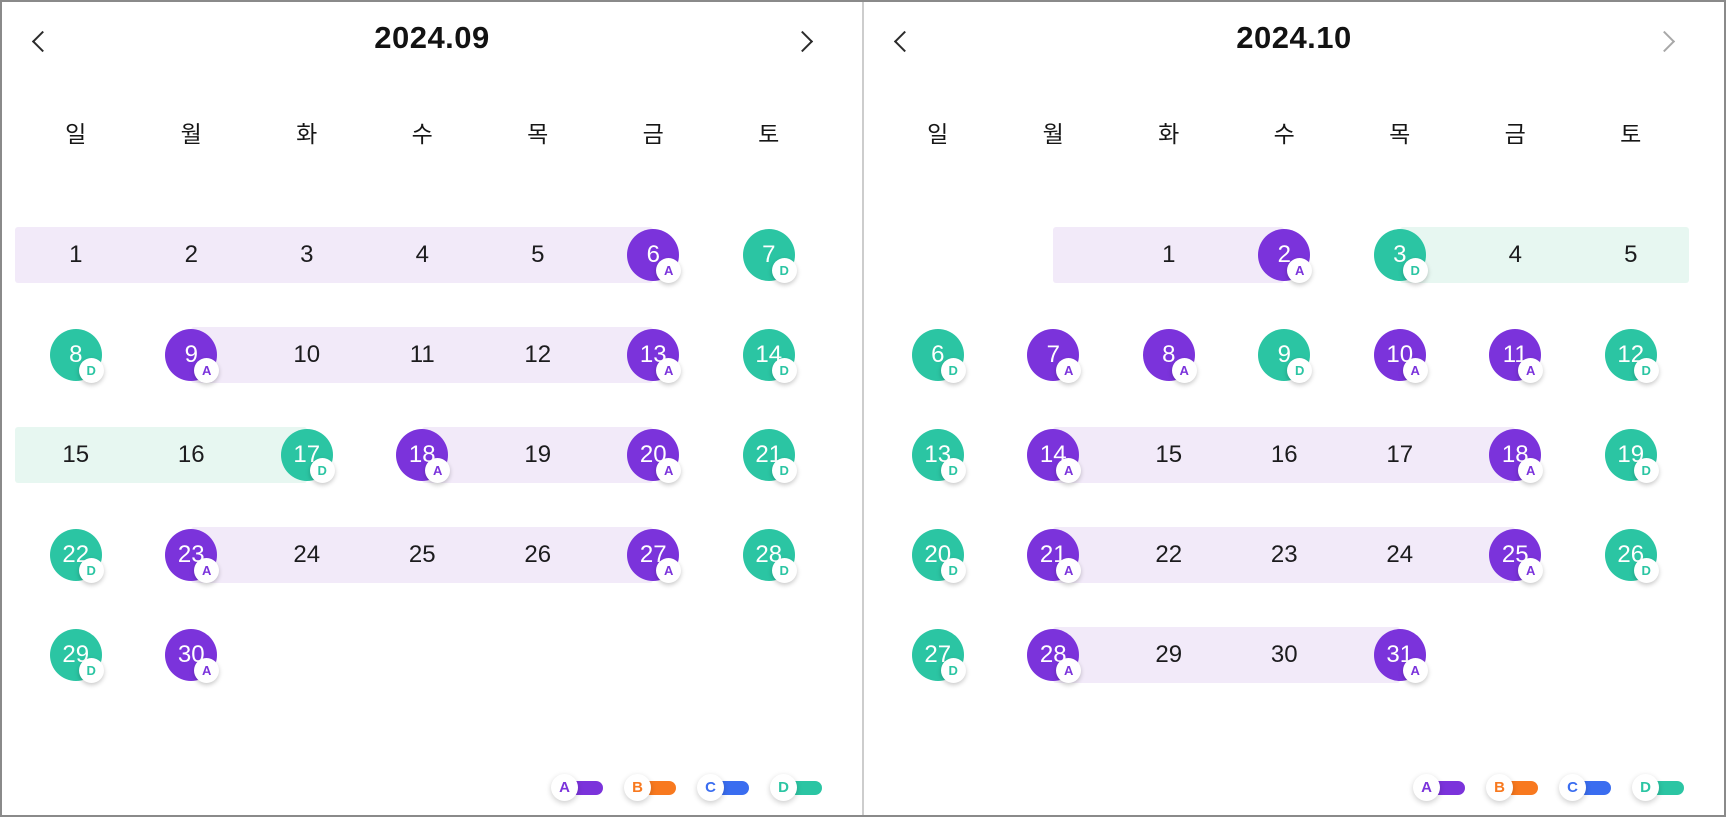 This screenshot has height=817, width=1726. What do you see at coordinates (1400, 656) in the screenshot?
I see `day-31-event-a: 31 A` at bounding box center [1400, 656].